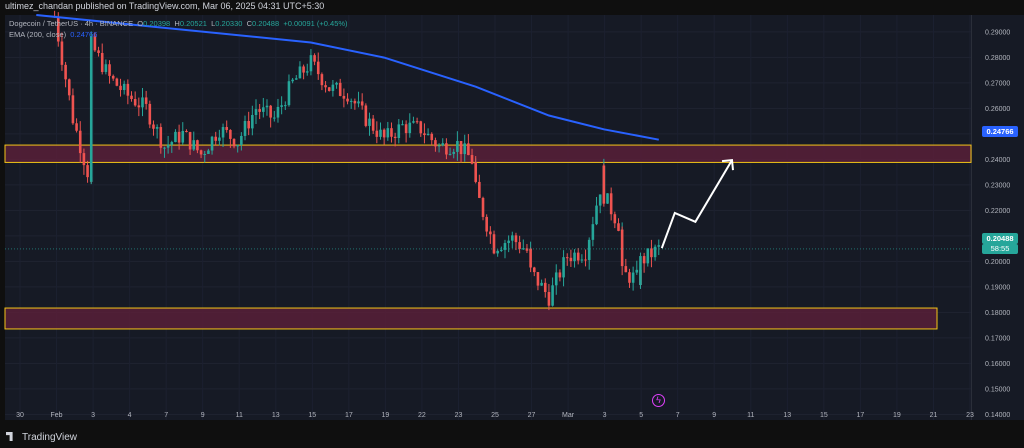 The image size is (1024, 448). Describe the element at coordinates (997, 262) in the screenshot. I see `price-tick-label: 0.20000` at that location.